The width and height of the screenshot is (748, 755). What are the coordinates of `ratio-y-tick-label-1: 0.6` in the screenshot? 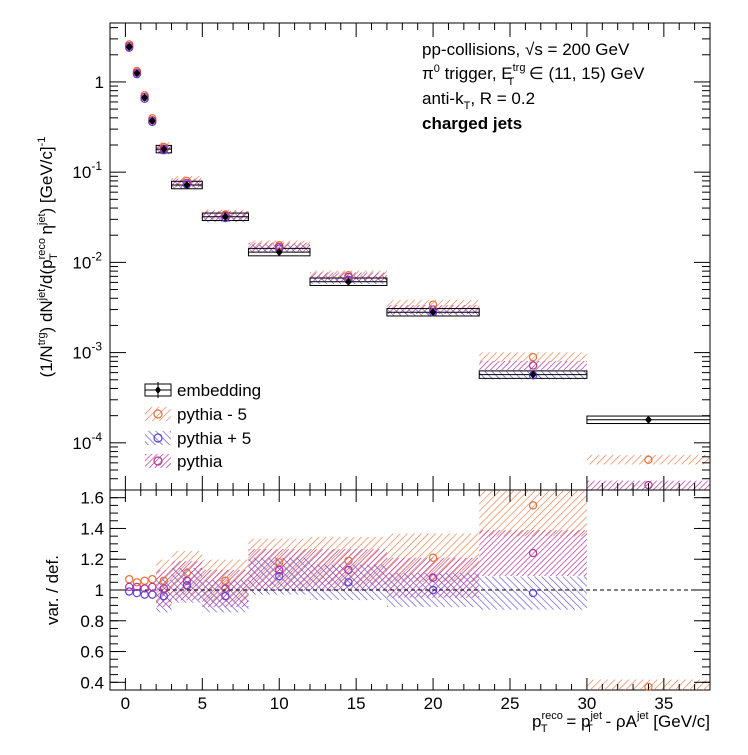 It's located at (92, 652).